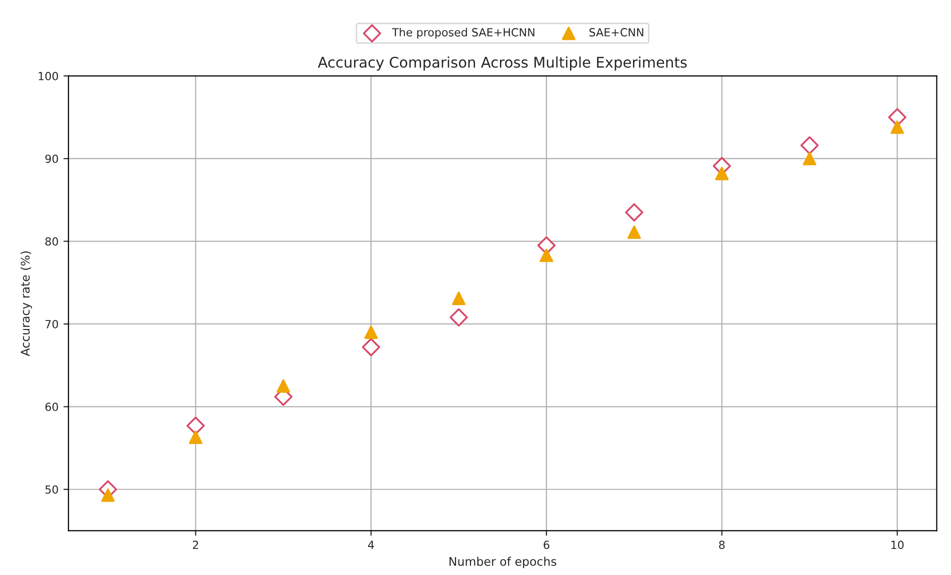 The height and width of the screenshot is (575, 951). What do you see at coordinates (51, 489) in the screenshot?
I see `y-tick-label: 50` at bounding box center [51, 489].